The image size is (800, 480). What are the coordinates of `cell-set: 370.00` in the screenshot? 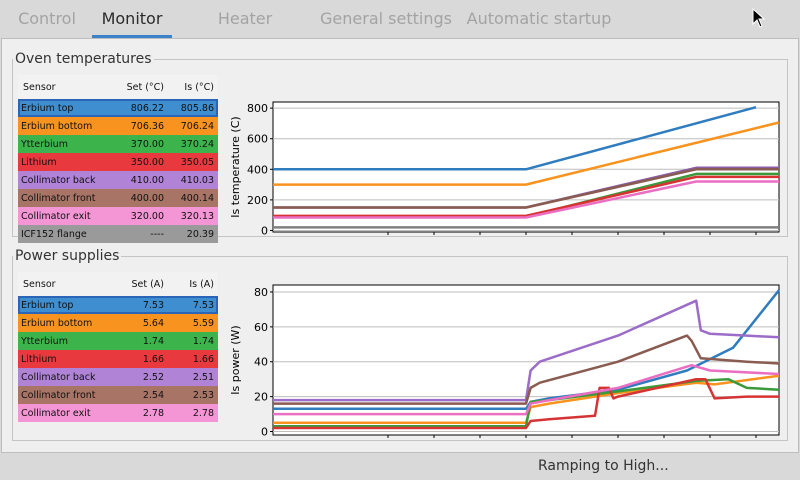 It's located at (147, 144).